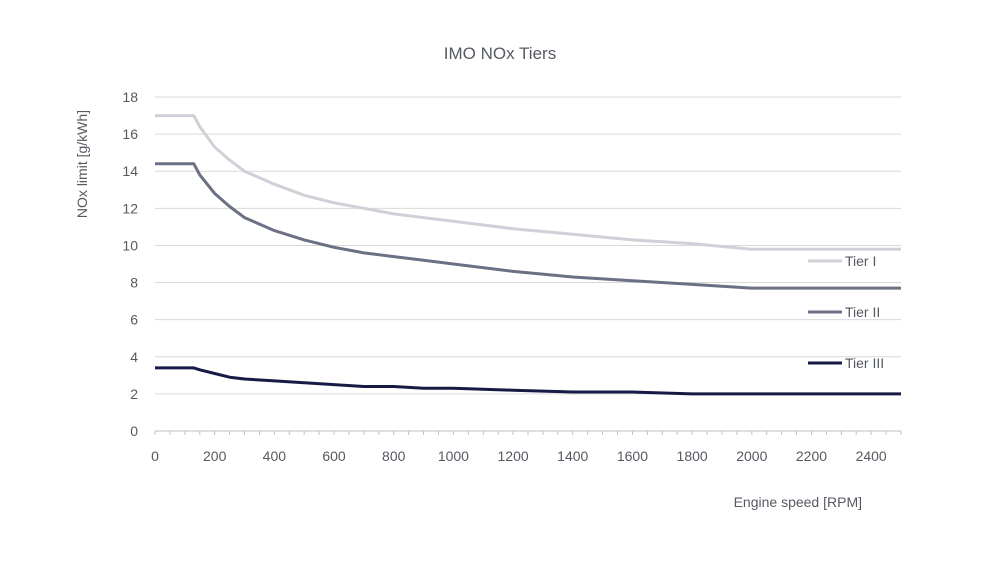 The height and width of the screenshot is (562, 1000). I want to click on legend: Tier I Tier II Tier III, so click(846, 312).